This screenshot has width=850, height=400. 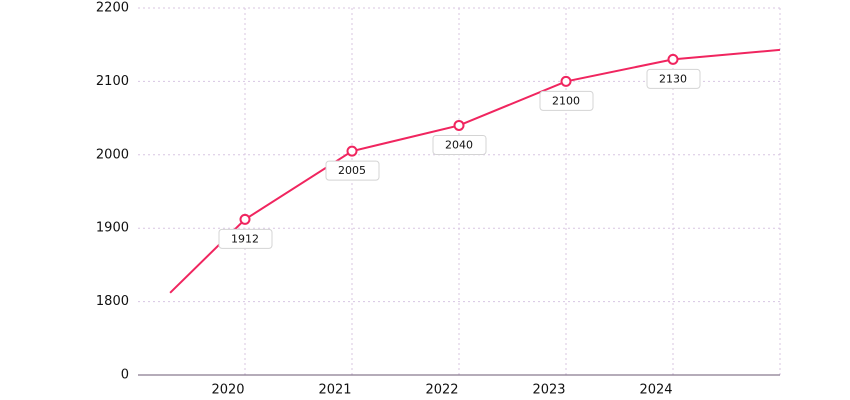 I want to click on y-tick-label: 2000, so click(x=112, y=154).